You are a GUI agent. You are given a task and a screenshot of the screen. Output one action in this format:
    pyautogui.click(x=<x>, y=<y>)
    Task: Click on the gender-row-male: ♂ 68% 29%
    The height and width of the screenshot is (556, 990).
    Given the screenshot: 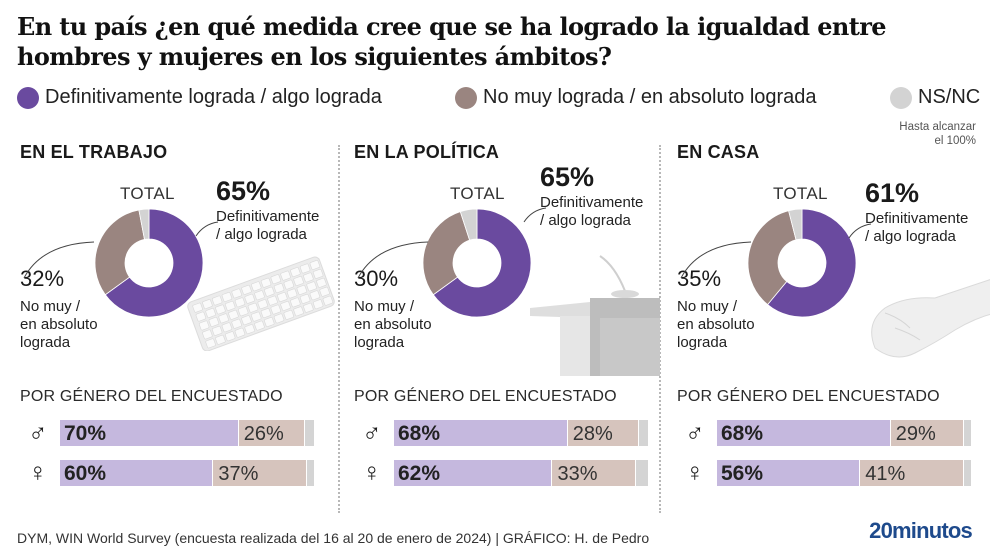 What is the action you would take?
    pyautogui.click(x=827, y=432)
    